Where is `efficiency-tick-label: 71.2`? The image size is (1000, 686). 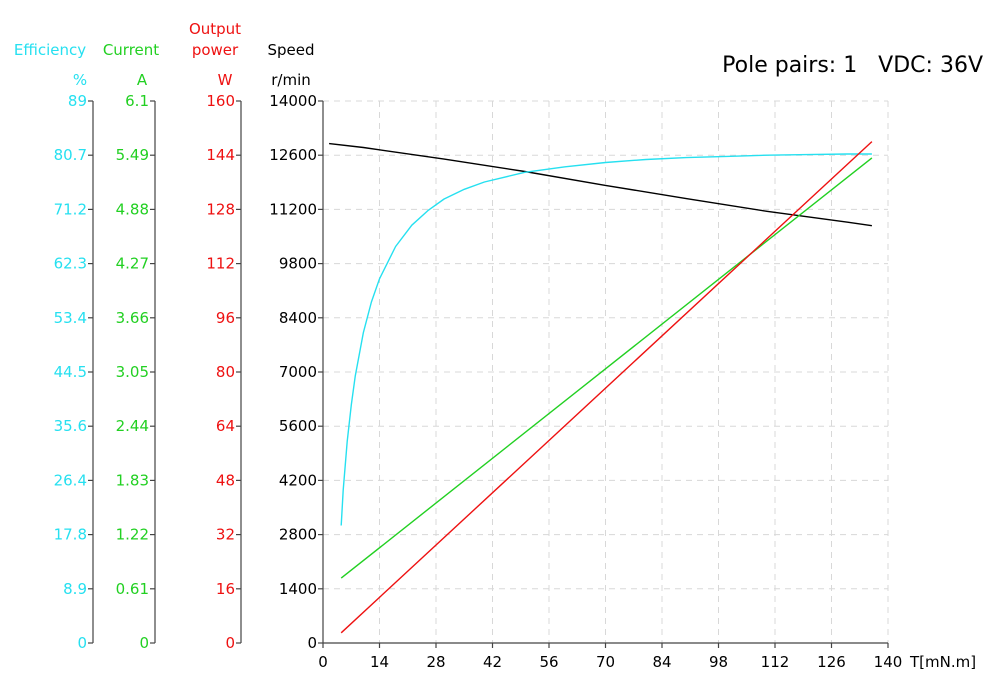 efficiency-tick-label: 71.2 is located at coordinates (70, 209).